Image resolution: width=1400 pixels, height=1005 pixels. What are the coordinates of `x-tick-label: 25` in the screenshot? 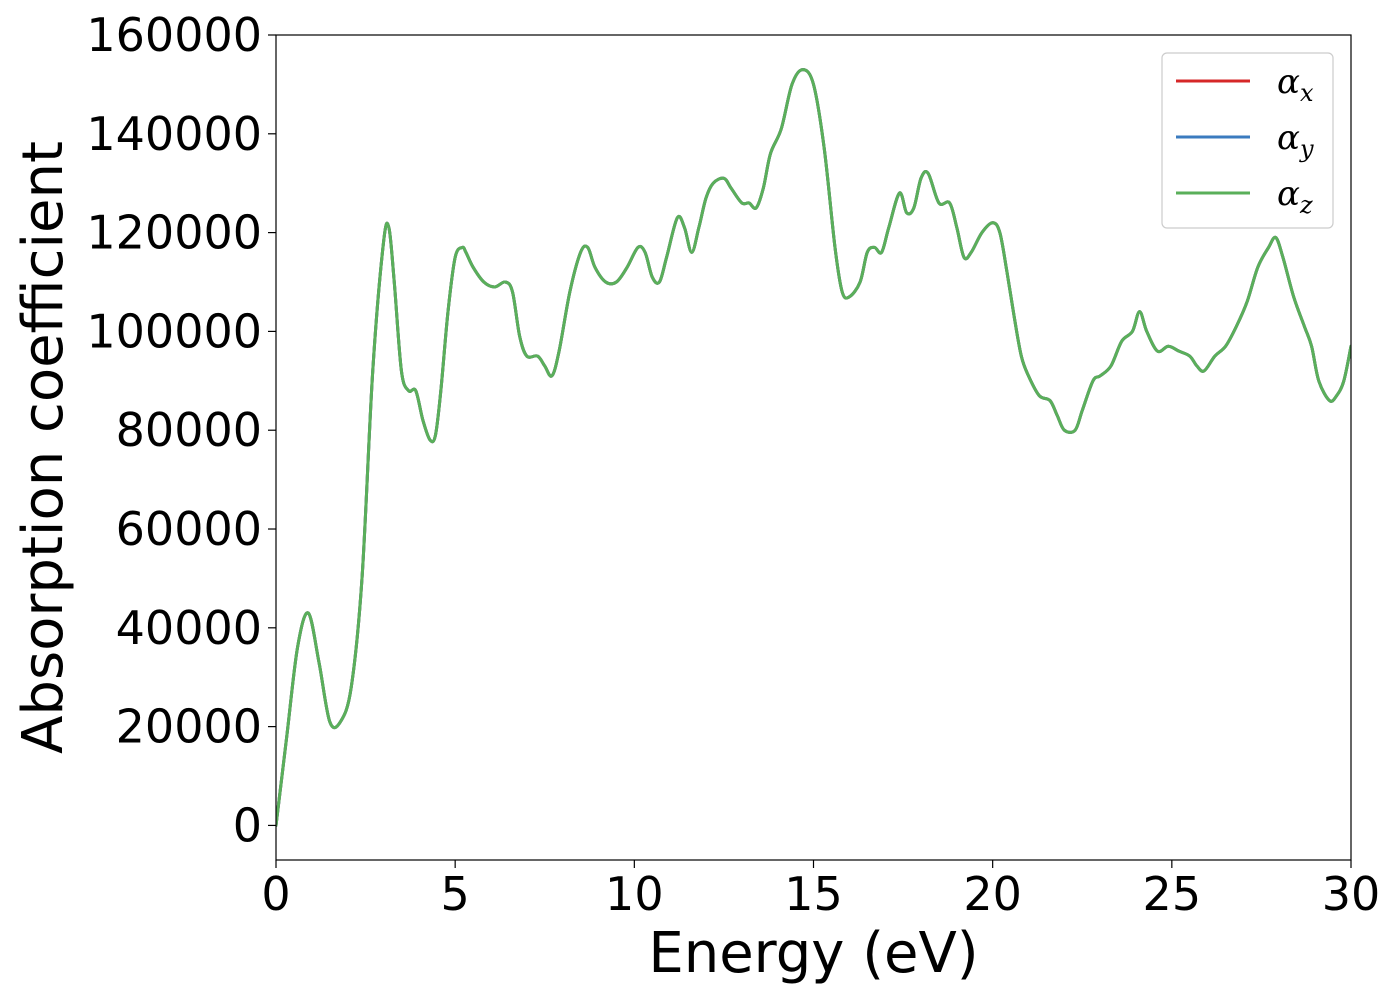 It's located at (1172, 894).